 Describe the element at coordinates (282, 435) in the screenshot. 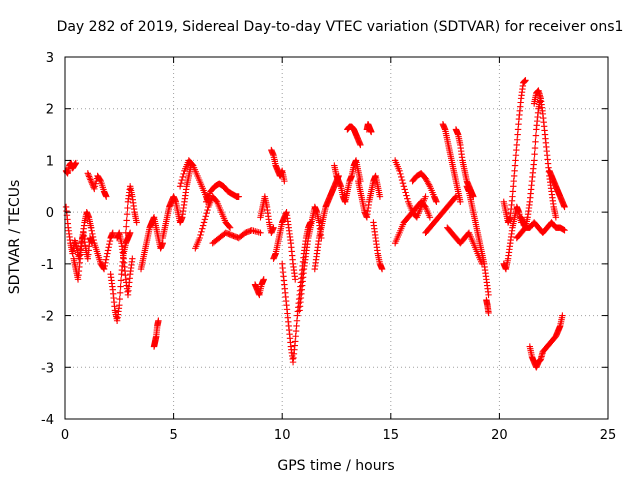

I see `x-tick-label: 10` at that location.